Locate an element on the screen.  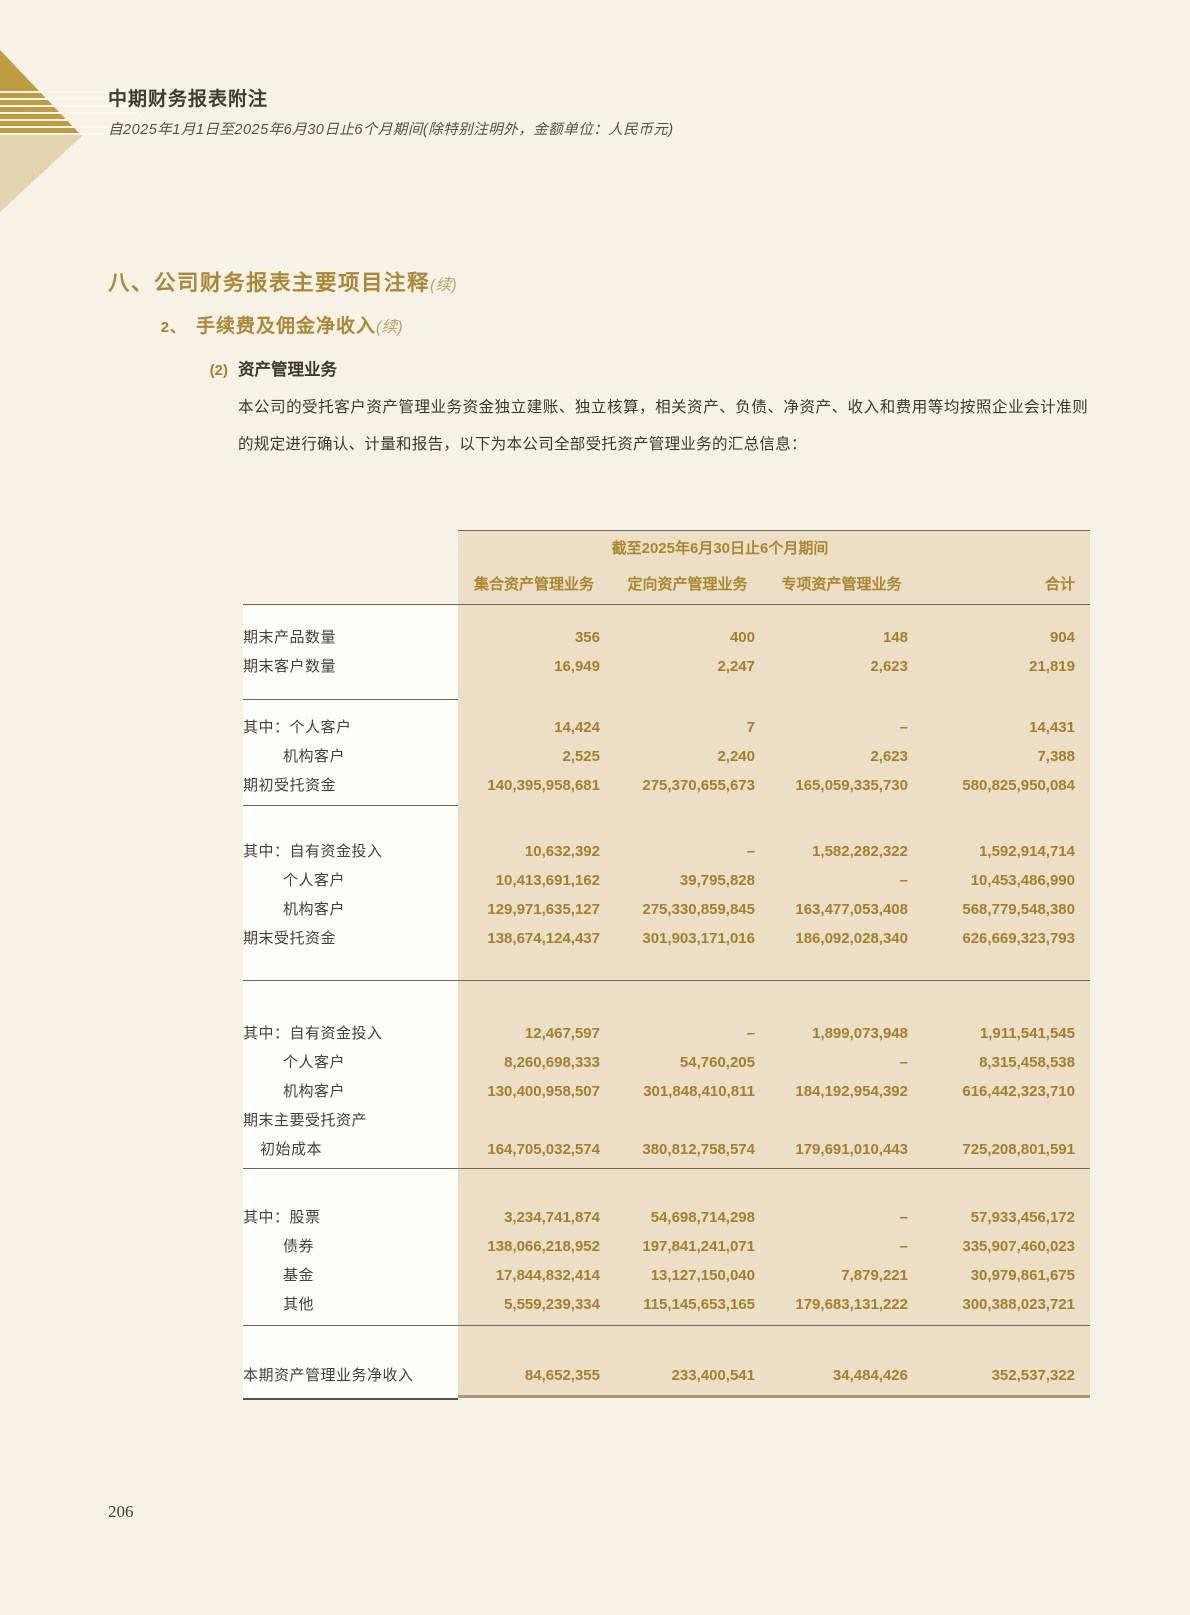
cell-value: 335,907,460,023 is located at coordinates (1018, 1246).